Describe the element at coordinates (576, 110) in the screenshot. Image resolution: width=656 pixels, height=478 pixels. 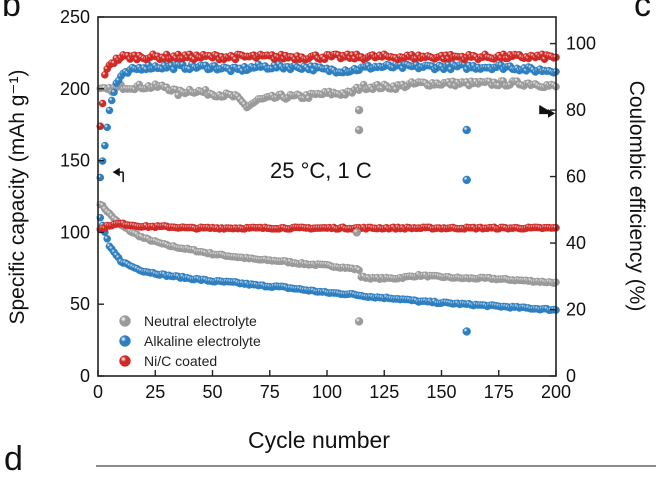
I see `y-right-tick-label: 80` at that location.